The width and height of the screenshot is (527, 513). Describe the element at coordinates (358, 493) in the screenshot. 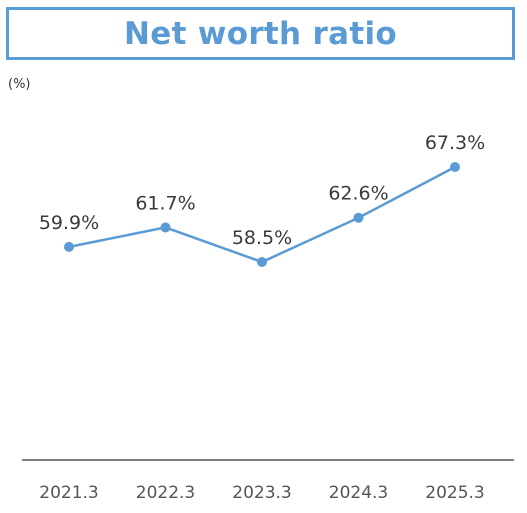

I see `x-tick-label: 2024.3` at that location.